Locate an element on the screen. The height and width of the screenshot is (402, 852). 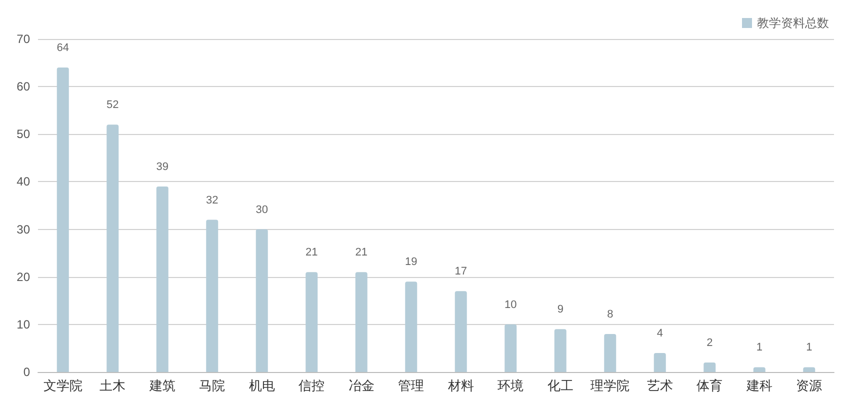
x-tick-label: 建科 is located at coordinates (758, 386).